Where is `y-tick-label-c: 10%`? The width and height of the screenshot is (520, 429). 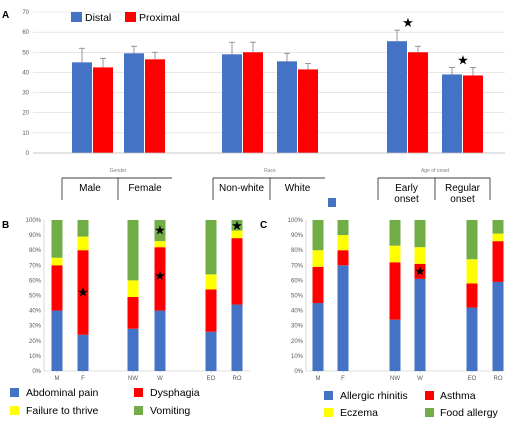 y-tick-label-c: 10% is located at coordinates (297, 357).